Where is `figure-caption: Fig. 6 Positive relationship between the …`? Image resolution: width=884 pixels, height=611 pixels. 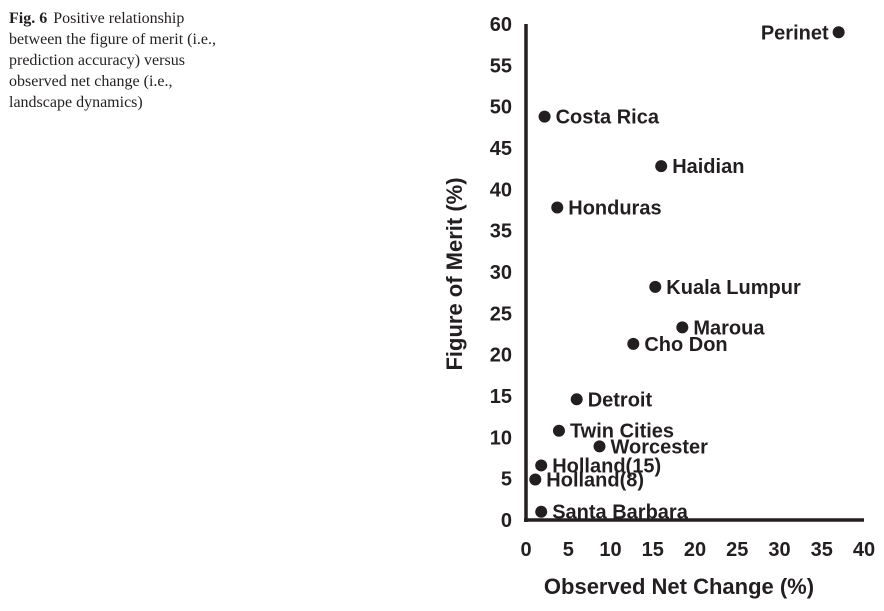 figure-caption: Fig. 6 Positive relationship between the … is located at coordinates (154, 60).